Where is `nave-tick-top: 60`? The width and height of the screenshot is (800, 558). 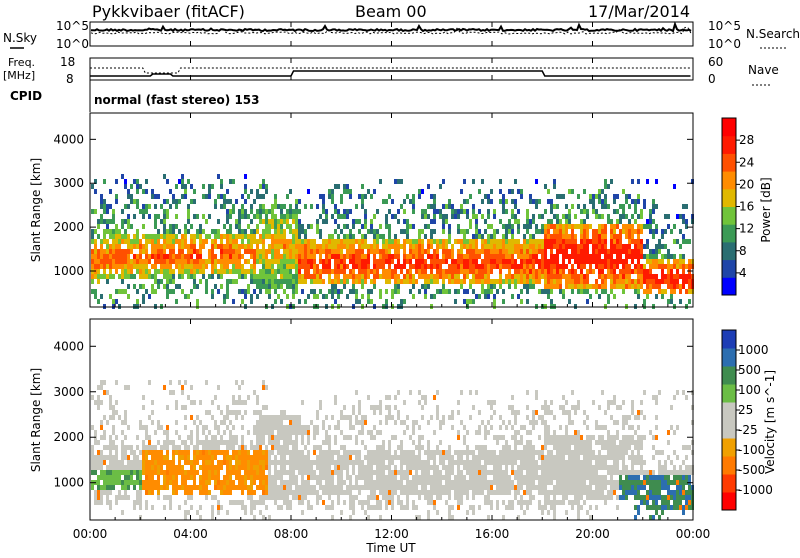 nave-tick-top: 60 is located at coordinates (715, 62).